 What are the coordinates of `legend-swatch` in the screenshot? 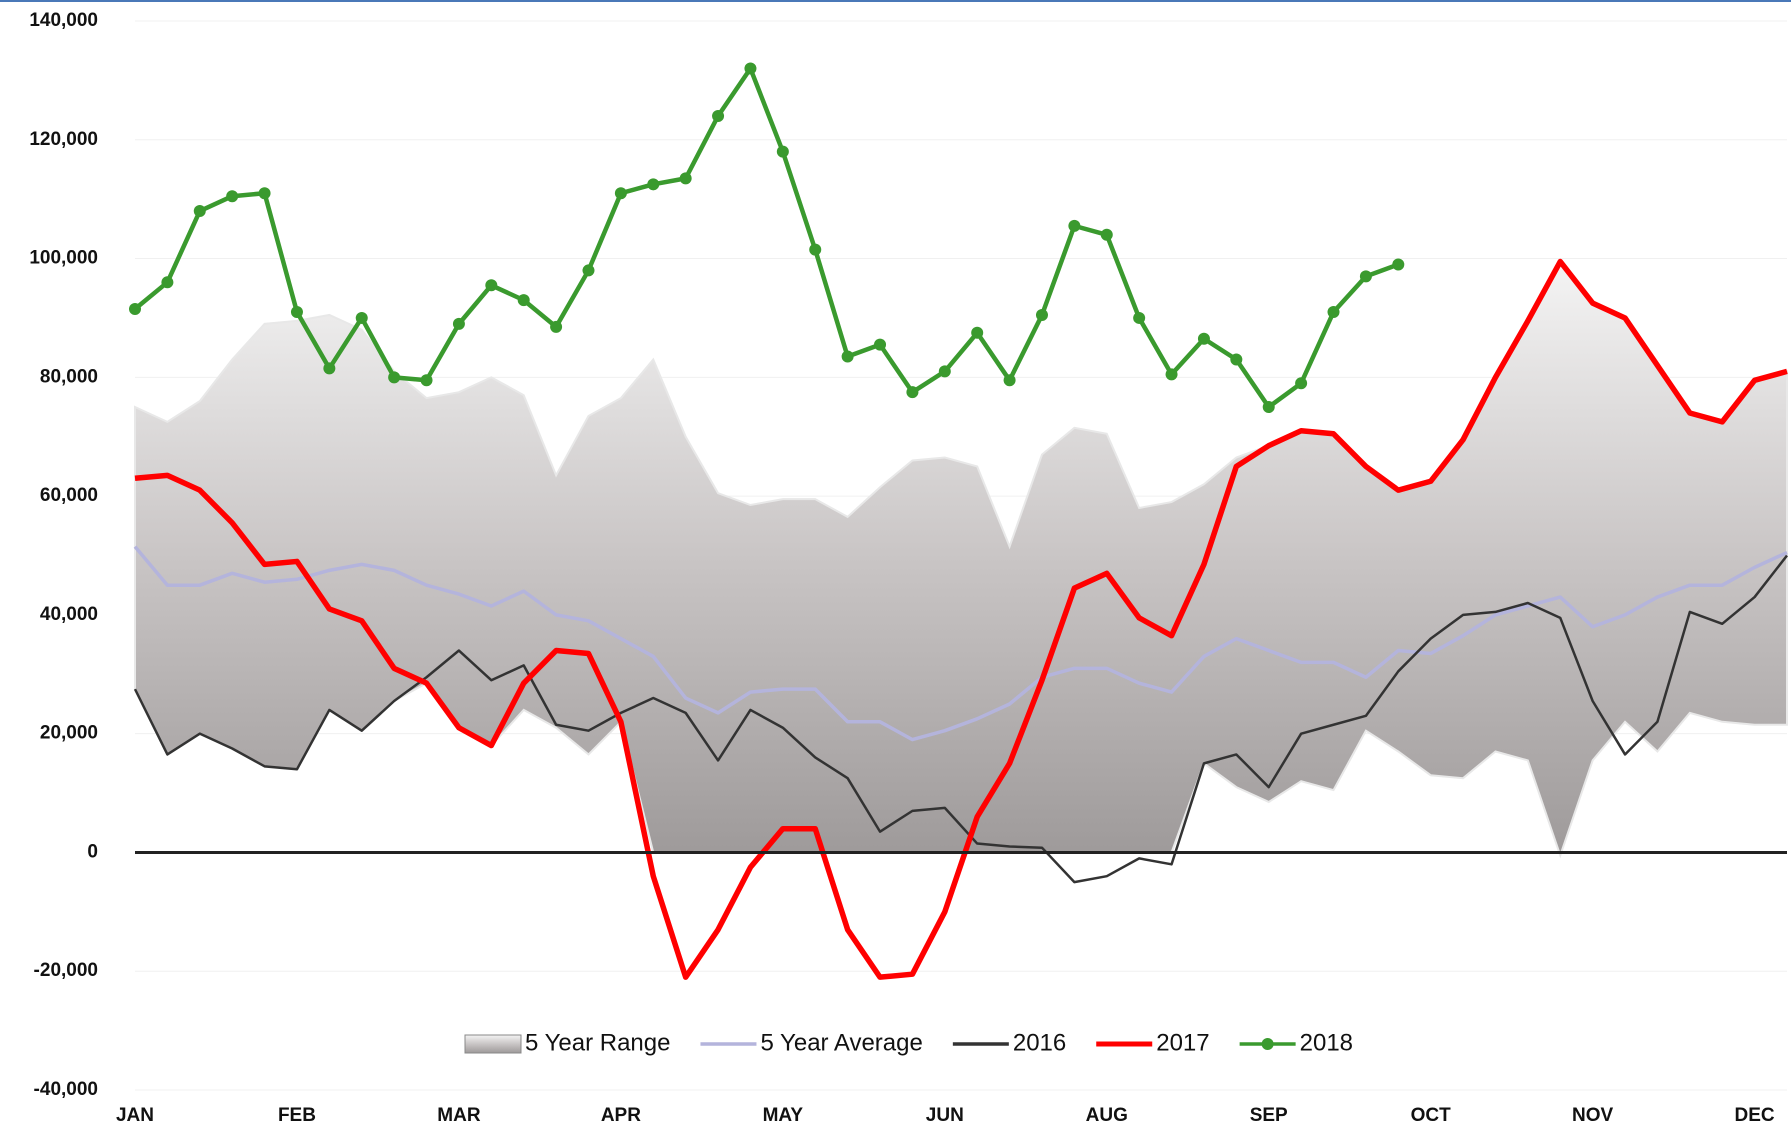 It's located at (493, 1044).